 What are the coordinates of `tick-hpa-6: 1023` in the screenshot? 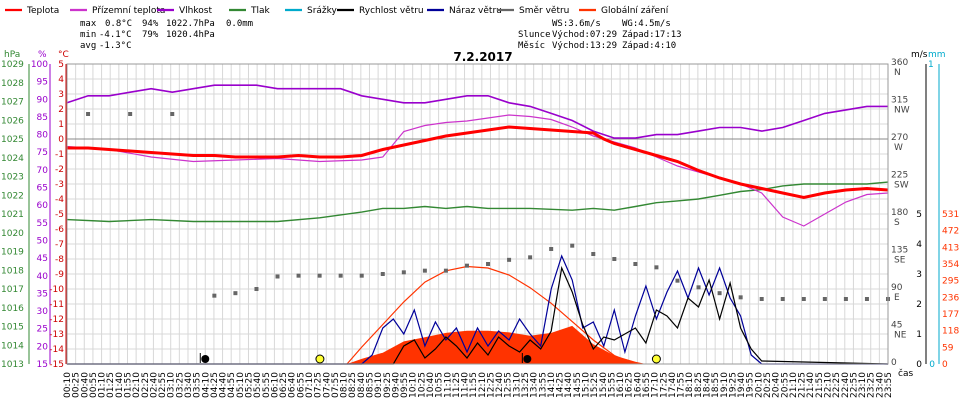 It's located at (12, 178).